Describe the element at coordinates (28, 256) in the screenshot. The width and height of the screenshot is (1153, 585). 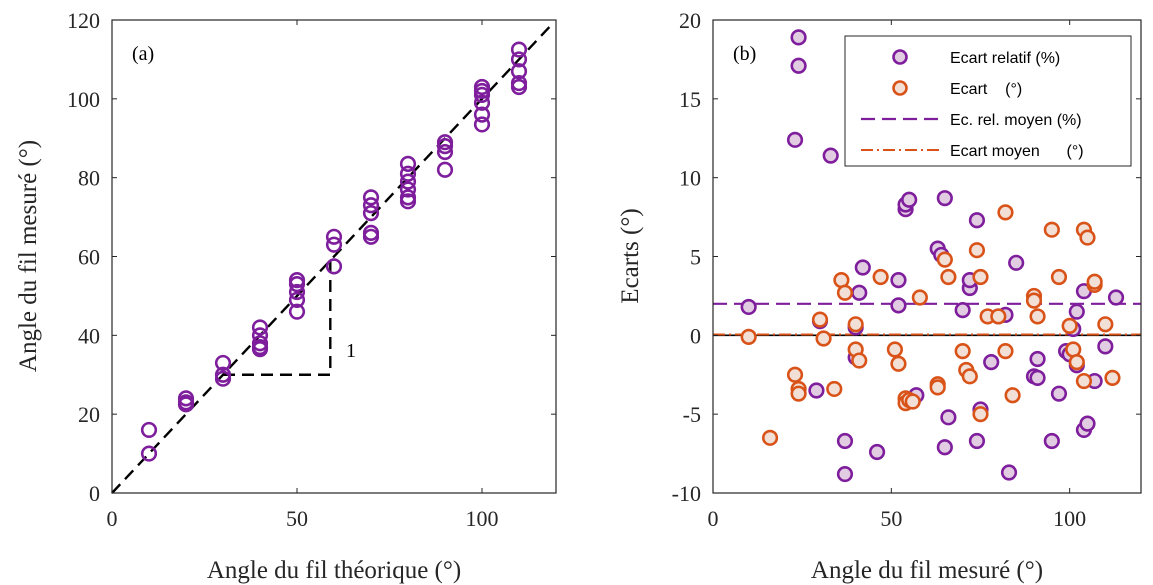
I see `panel-a-ylabel: Angle du fil mesuré (°)` at that location.